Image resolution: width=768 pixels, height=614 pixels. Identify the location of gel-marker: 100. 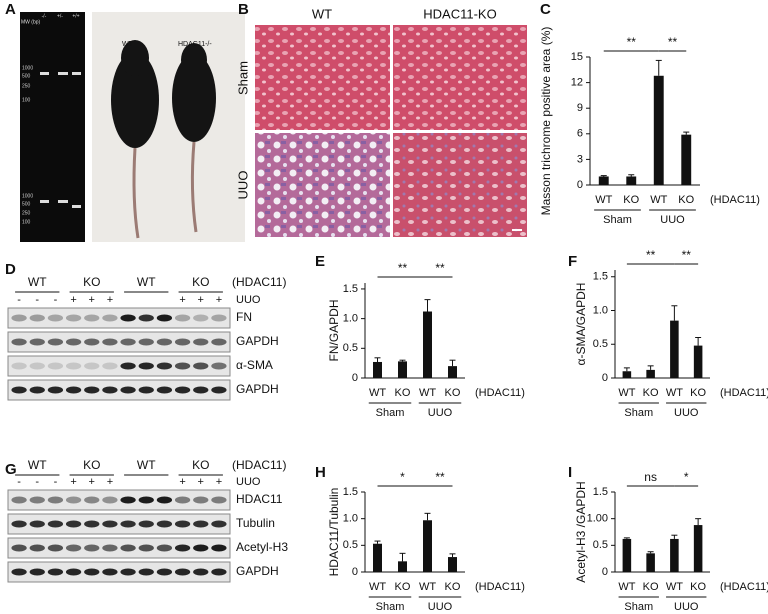
(26, 222).